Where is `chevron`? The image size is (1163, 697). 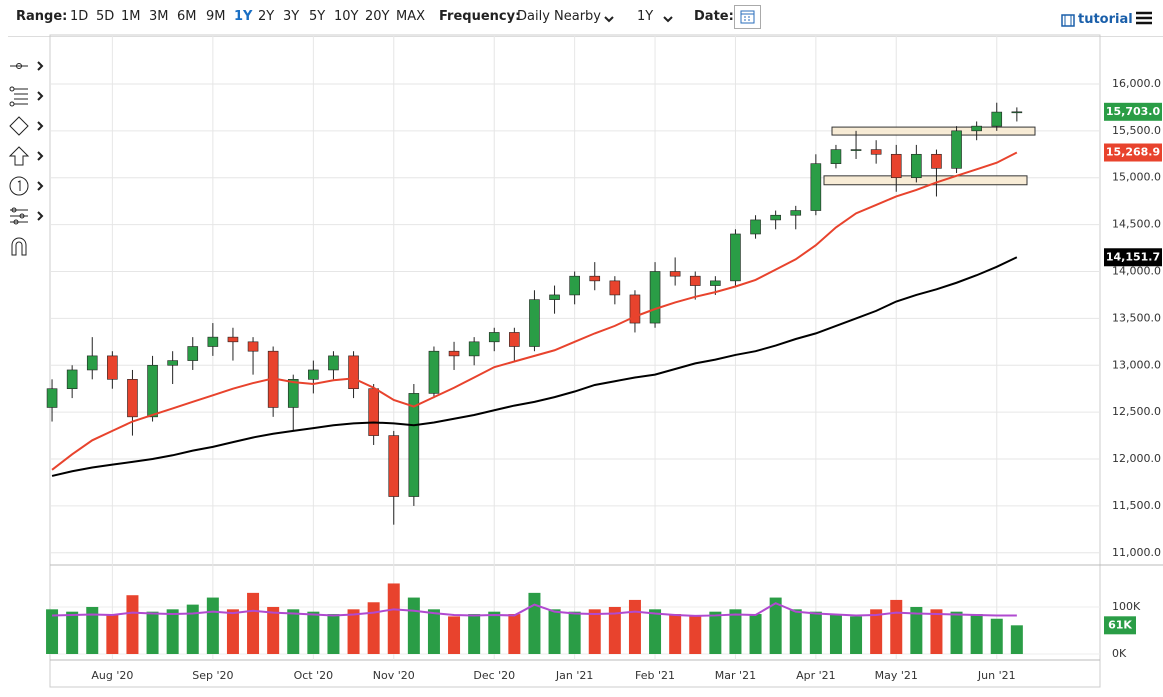 chevron is located at coordinates (609, 19).